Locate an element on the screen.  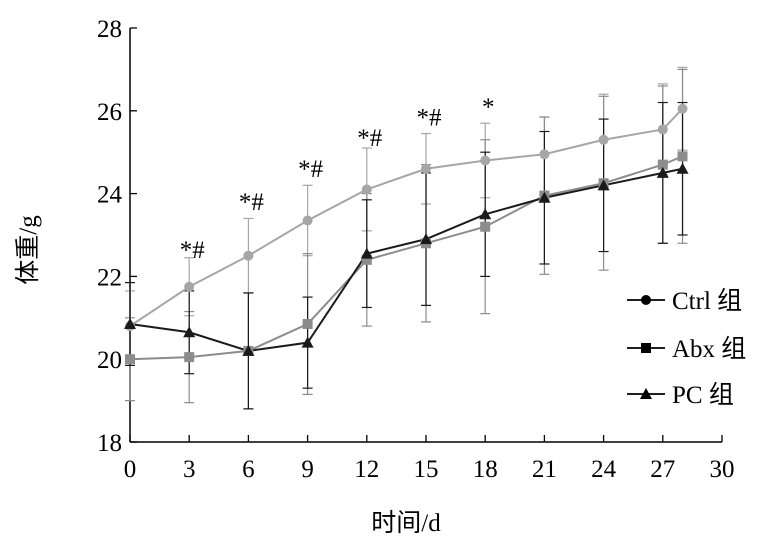
y-tick-label: 22 is located at coordinates (109, 277).